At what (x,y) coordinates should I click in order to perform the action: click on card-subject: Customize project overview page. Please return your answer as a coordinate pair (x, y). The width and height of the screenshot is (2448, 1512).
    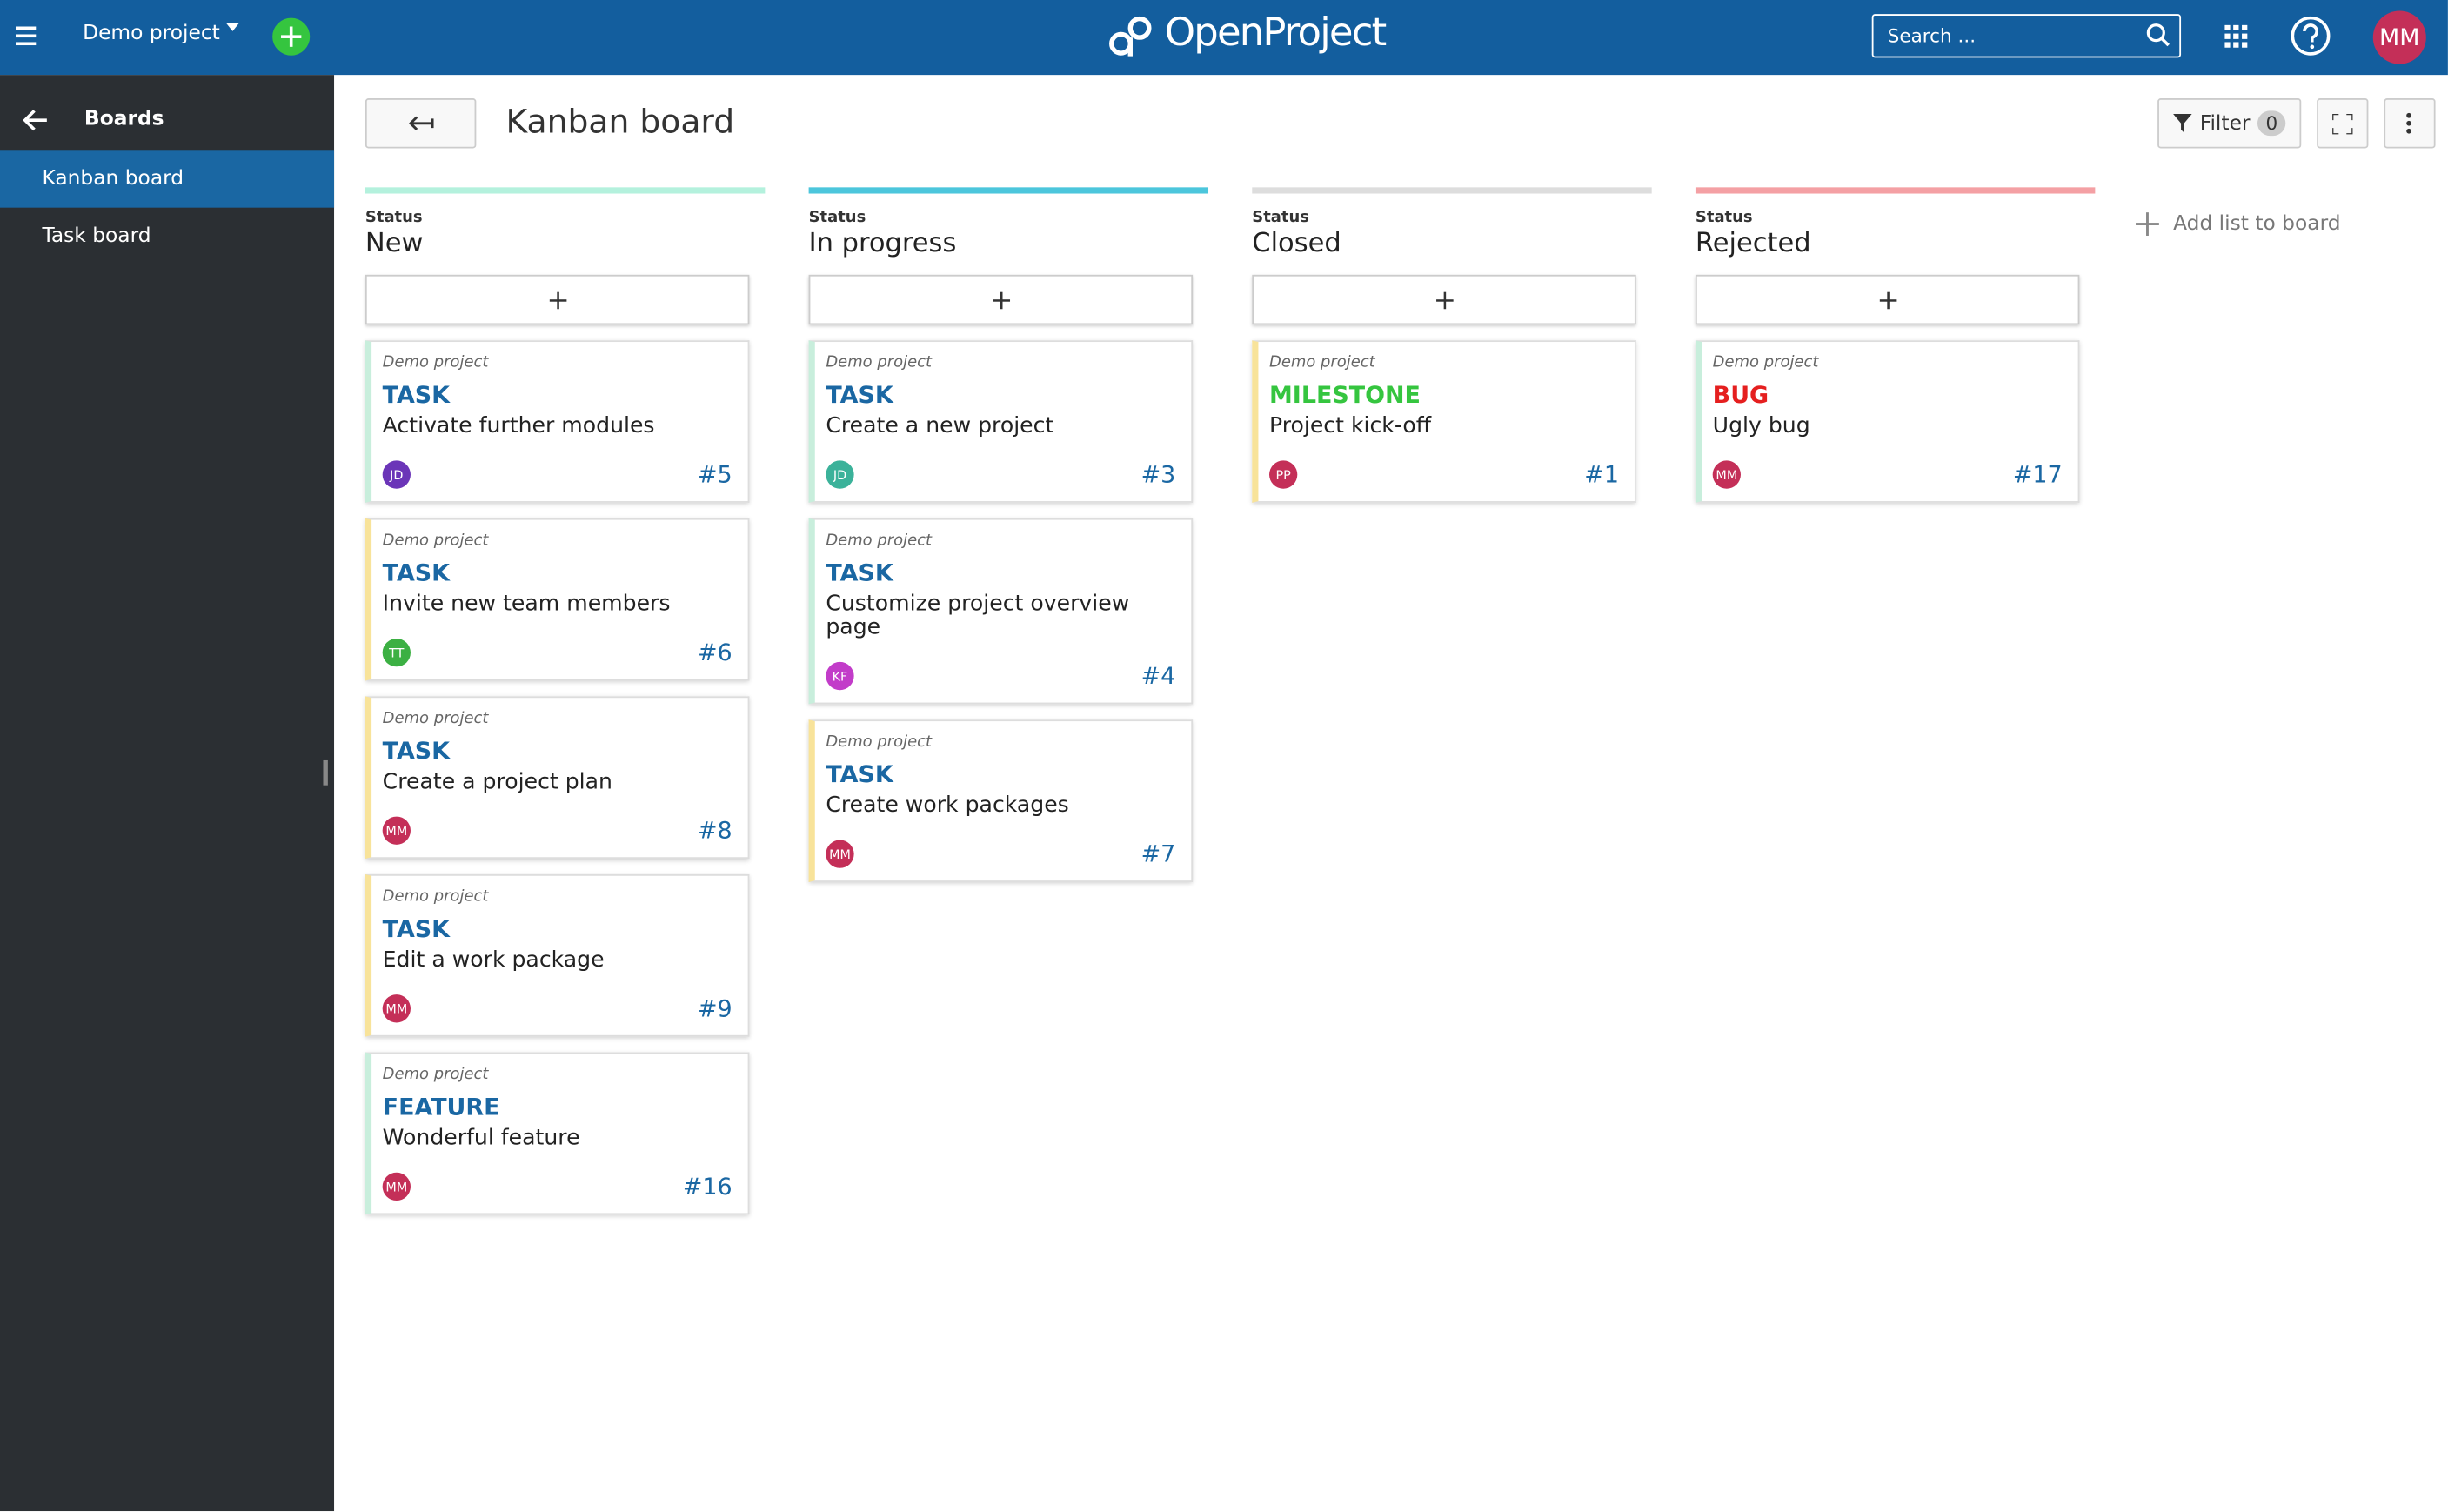
    Looking at the image, I should click on (978, 616).